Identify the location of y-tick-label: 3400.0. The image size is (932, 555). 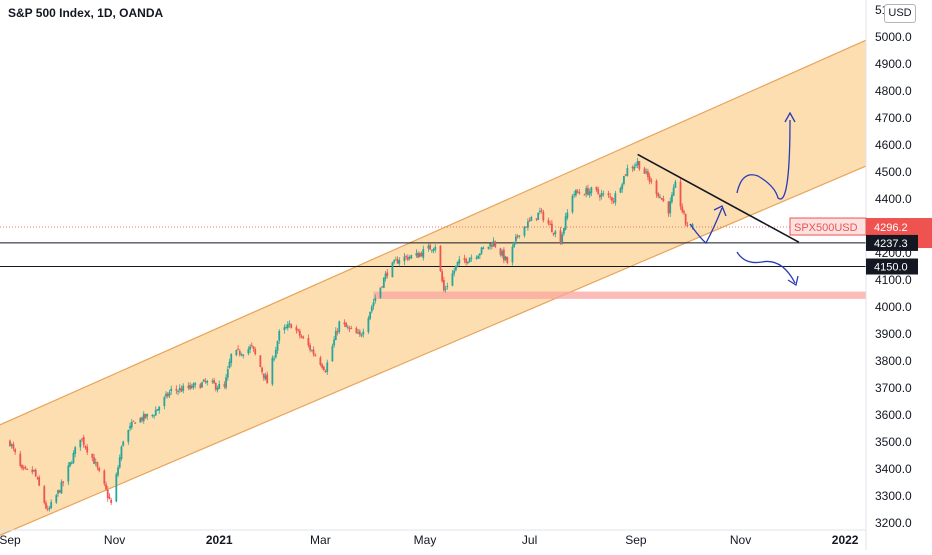
(893, 469).